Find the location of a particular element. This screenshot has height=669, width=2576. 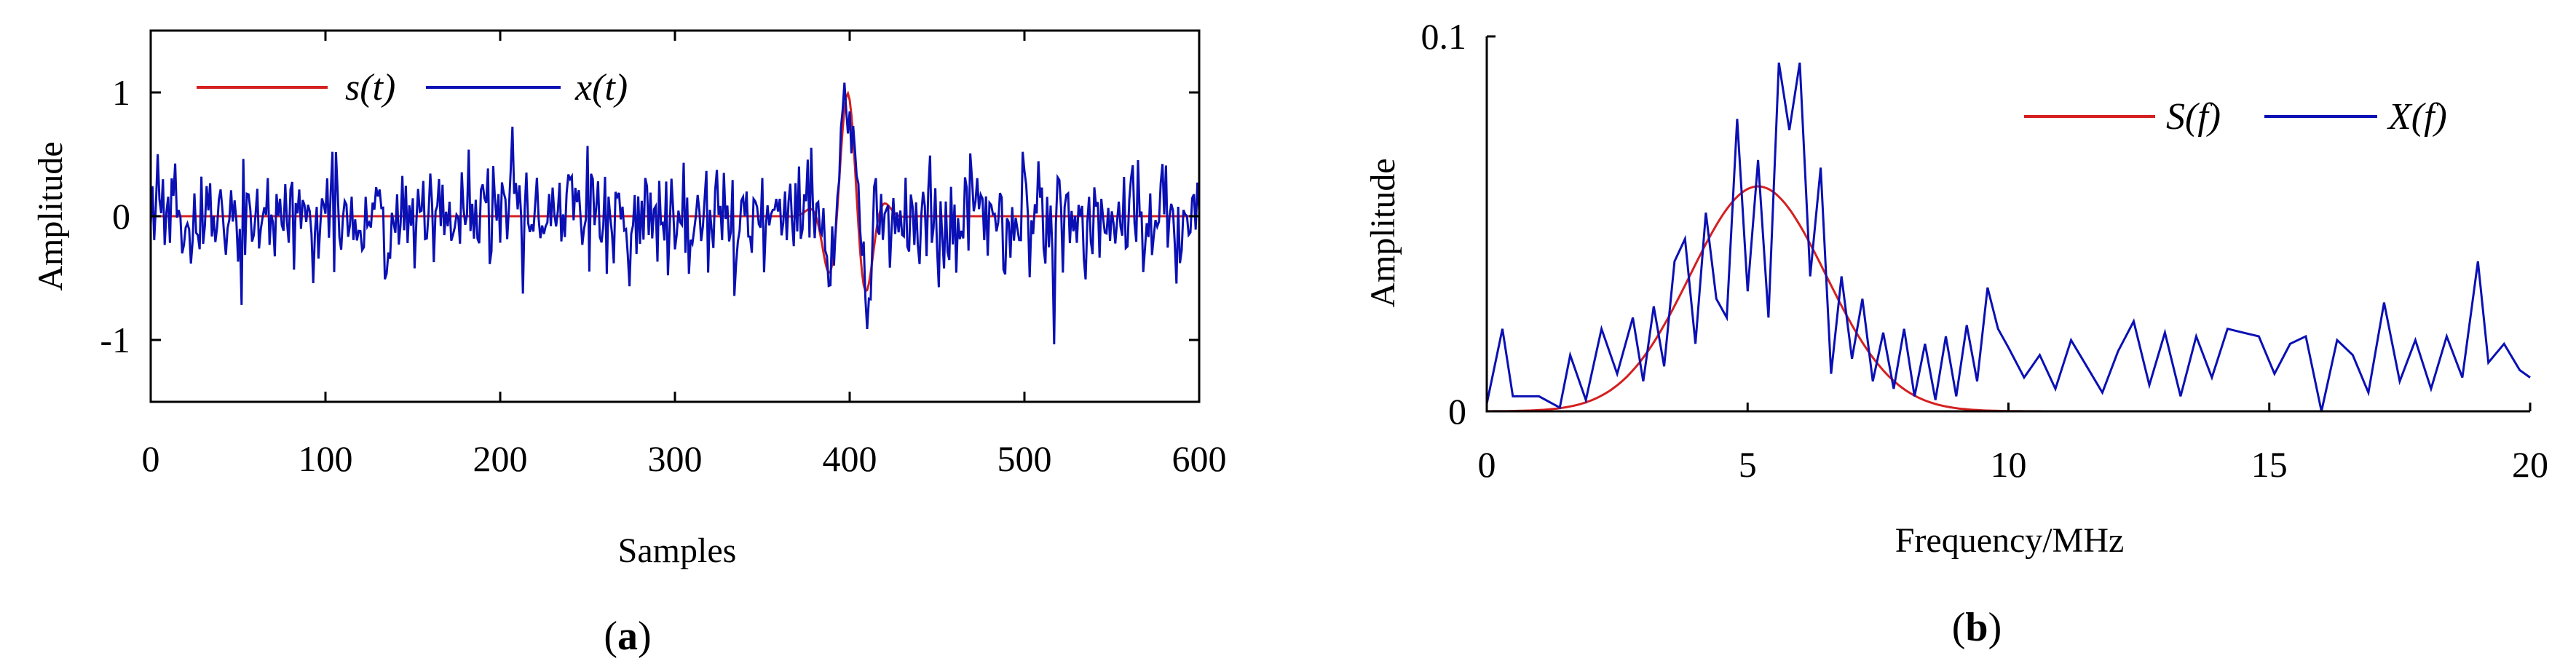

chart-a-panel-letter: a is located at coordinates (627, 636).